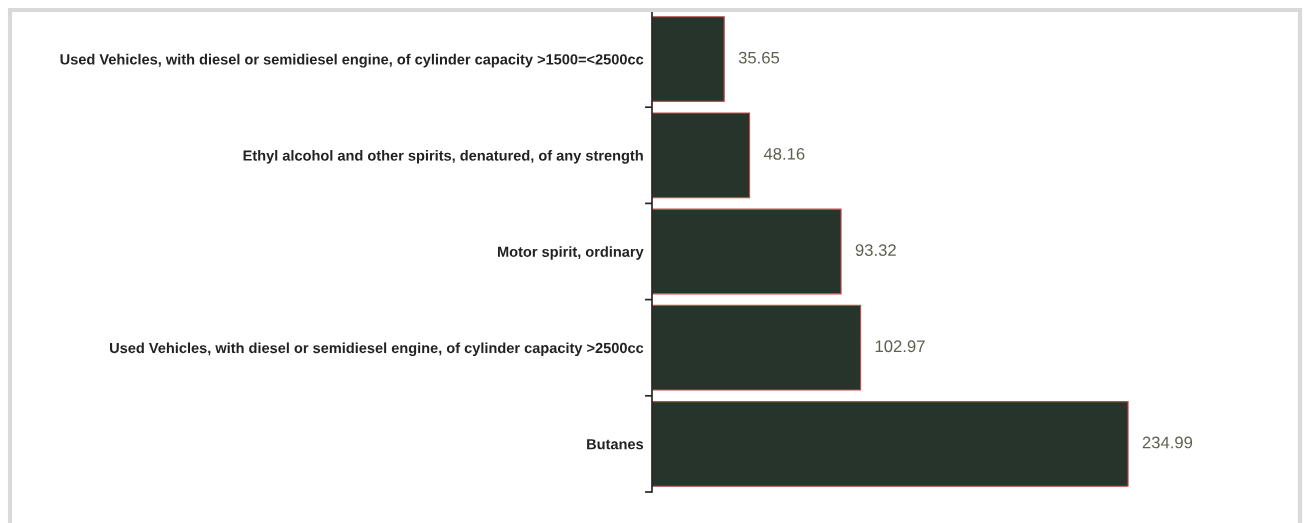  What do you see at coordinates (352, 60) in the screenshot?
I see `y-tick-label: Used Vehicles, with diesel or semidiesel engine, of cylinder capacity >1500=<2500cc` at bounding box center [352, 60].